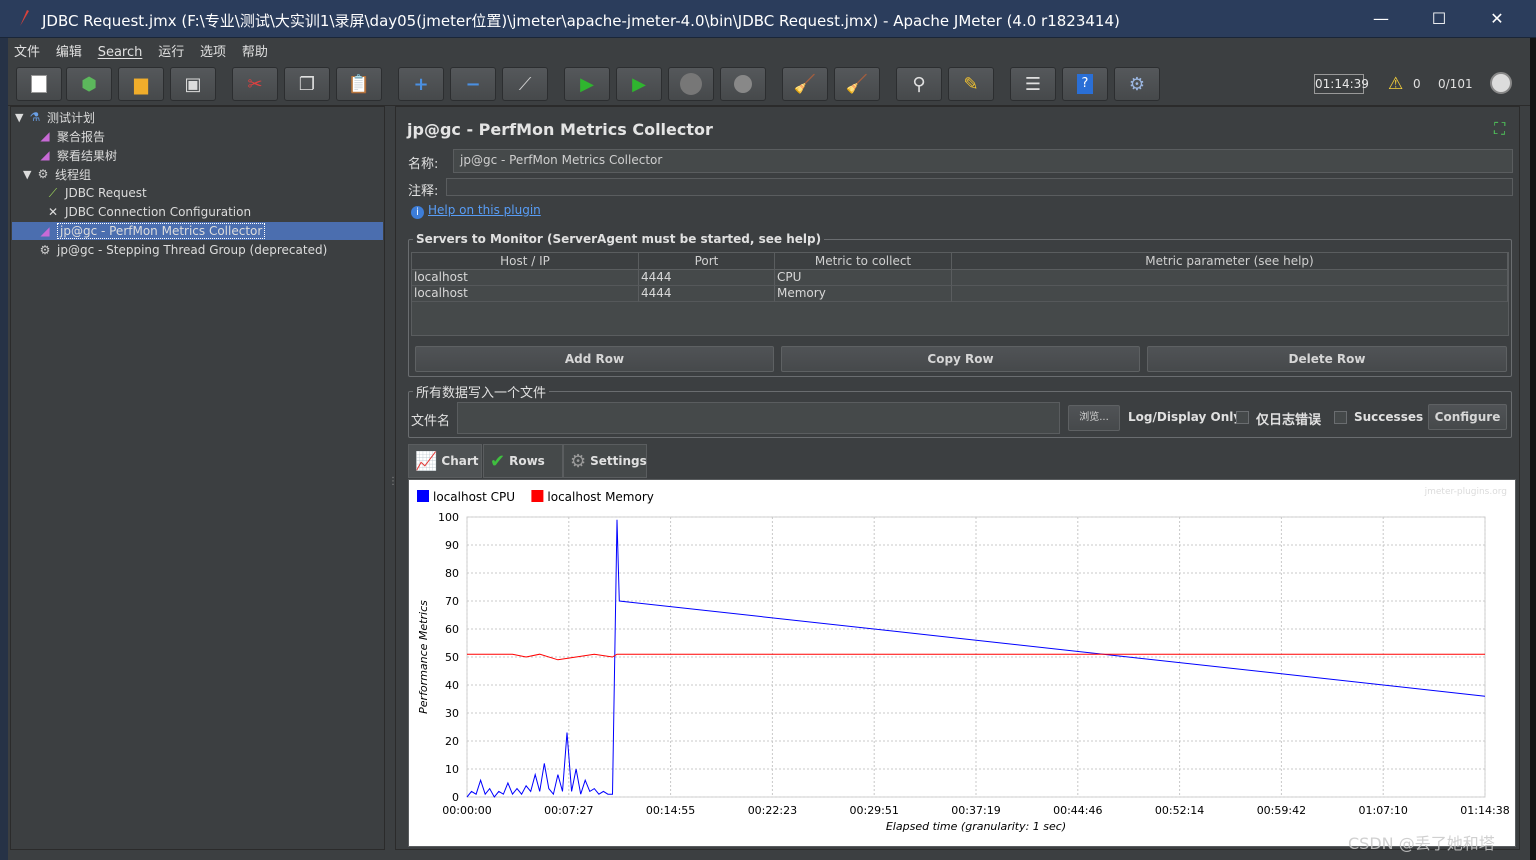 The width and height of the screenshot is (1536, 860). I want to click on comment-field, so click(979, 187).